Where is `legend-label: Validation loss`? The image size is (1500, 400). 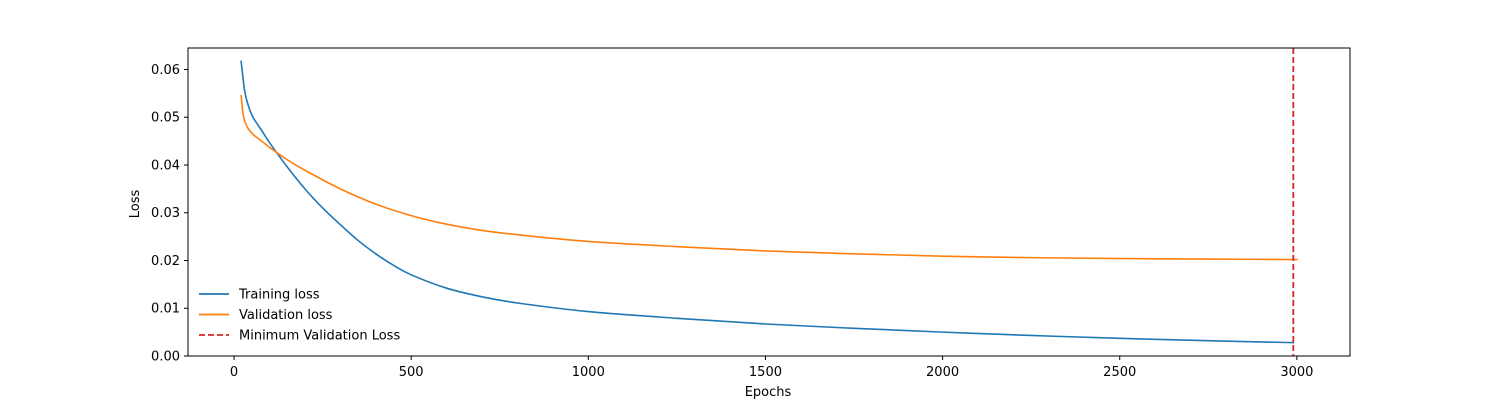
legend-label: Validation loss is located at coordinates (286, 315).